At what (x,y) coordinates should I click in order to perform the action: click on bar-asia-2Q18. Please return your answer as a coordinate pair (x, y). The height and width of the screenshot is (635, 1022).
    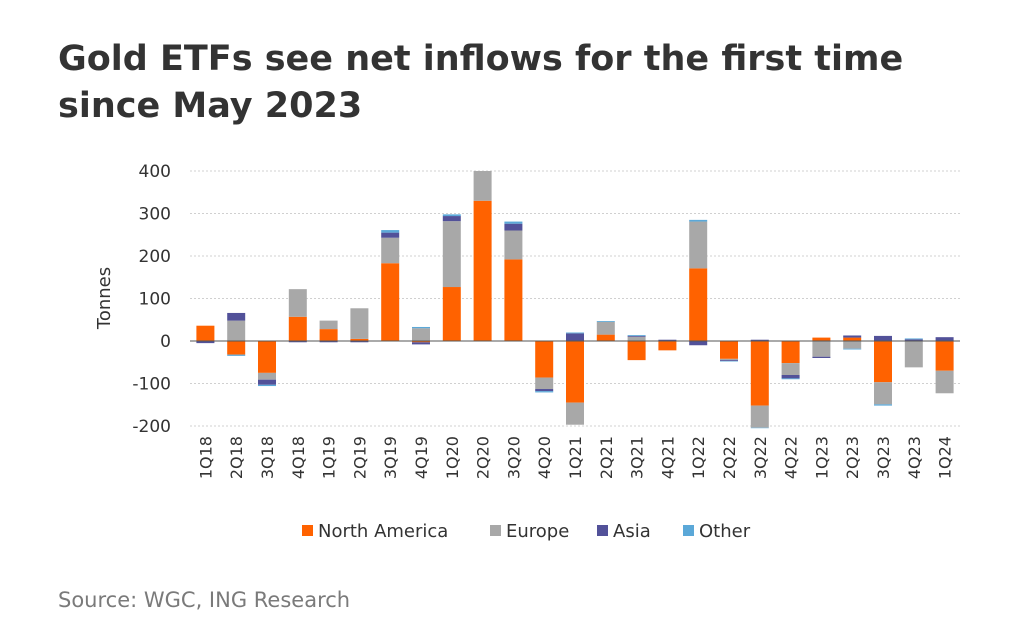
    Looking at the image, I should click on (236, 316).